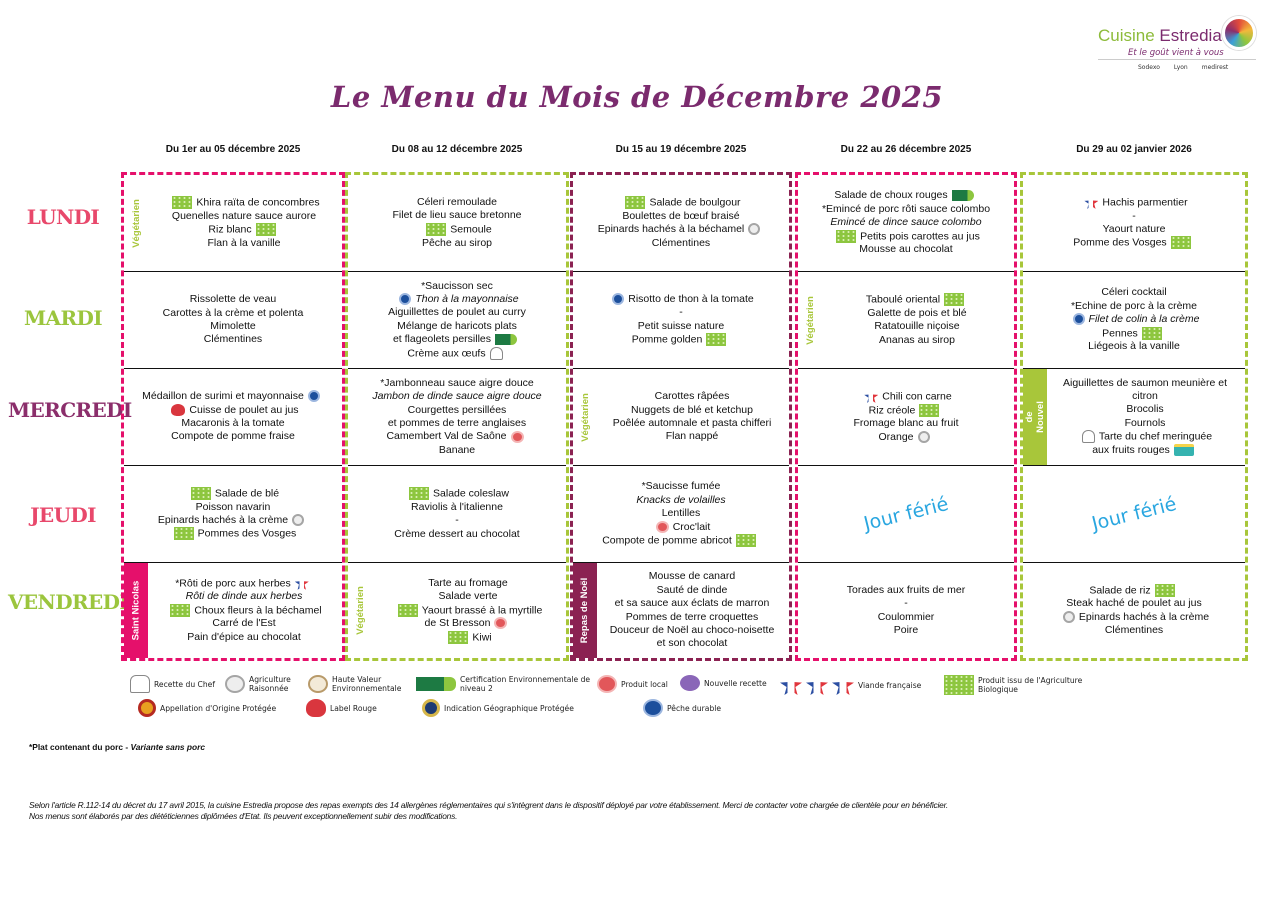 The height and width of the screenshot is (902, 1274). I want to click on dish-item: Taboulé oriental, so click(917, 300).